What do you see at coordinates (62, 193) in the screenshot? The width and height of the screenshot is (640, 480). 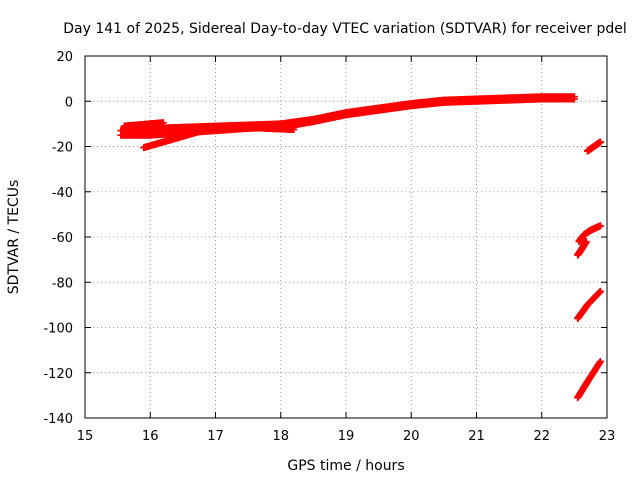 I see `y-tick-label: -40` at bounding box center [62, 193].